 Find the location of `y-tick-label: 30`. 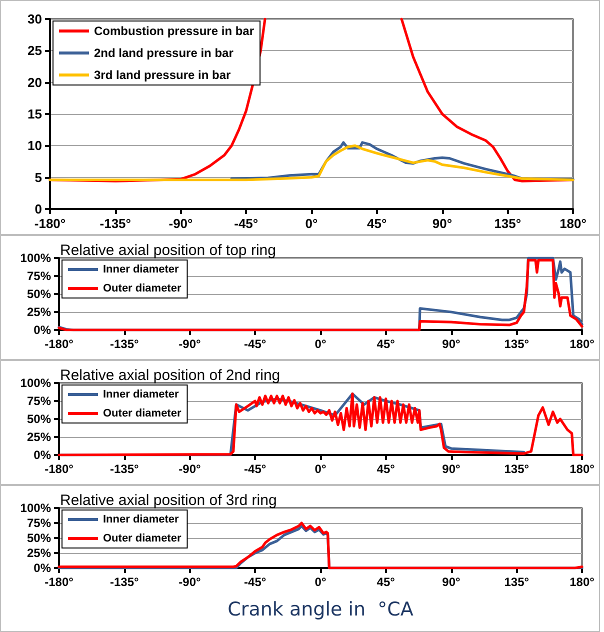

y-tick-label: 30 is located at coordinates (35, 19).